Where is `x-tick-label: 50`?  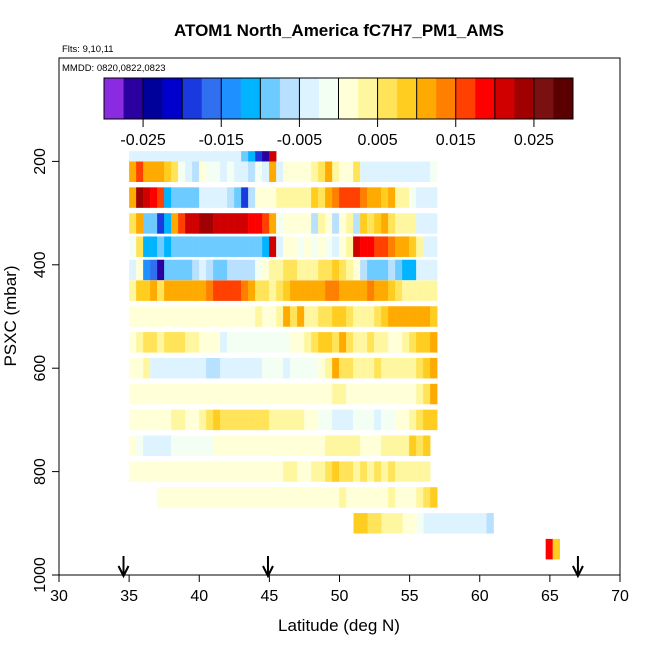 x-tick-label: 50 is located at coordinates (340, 596).